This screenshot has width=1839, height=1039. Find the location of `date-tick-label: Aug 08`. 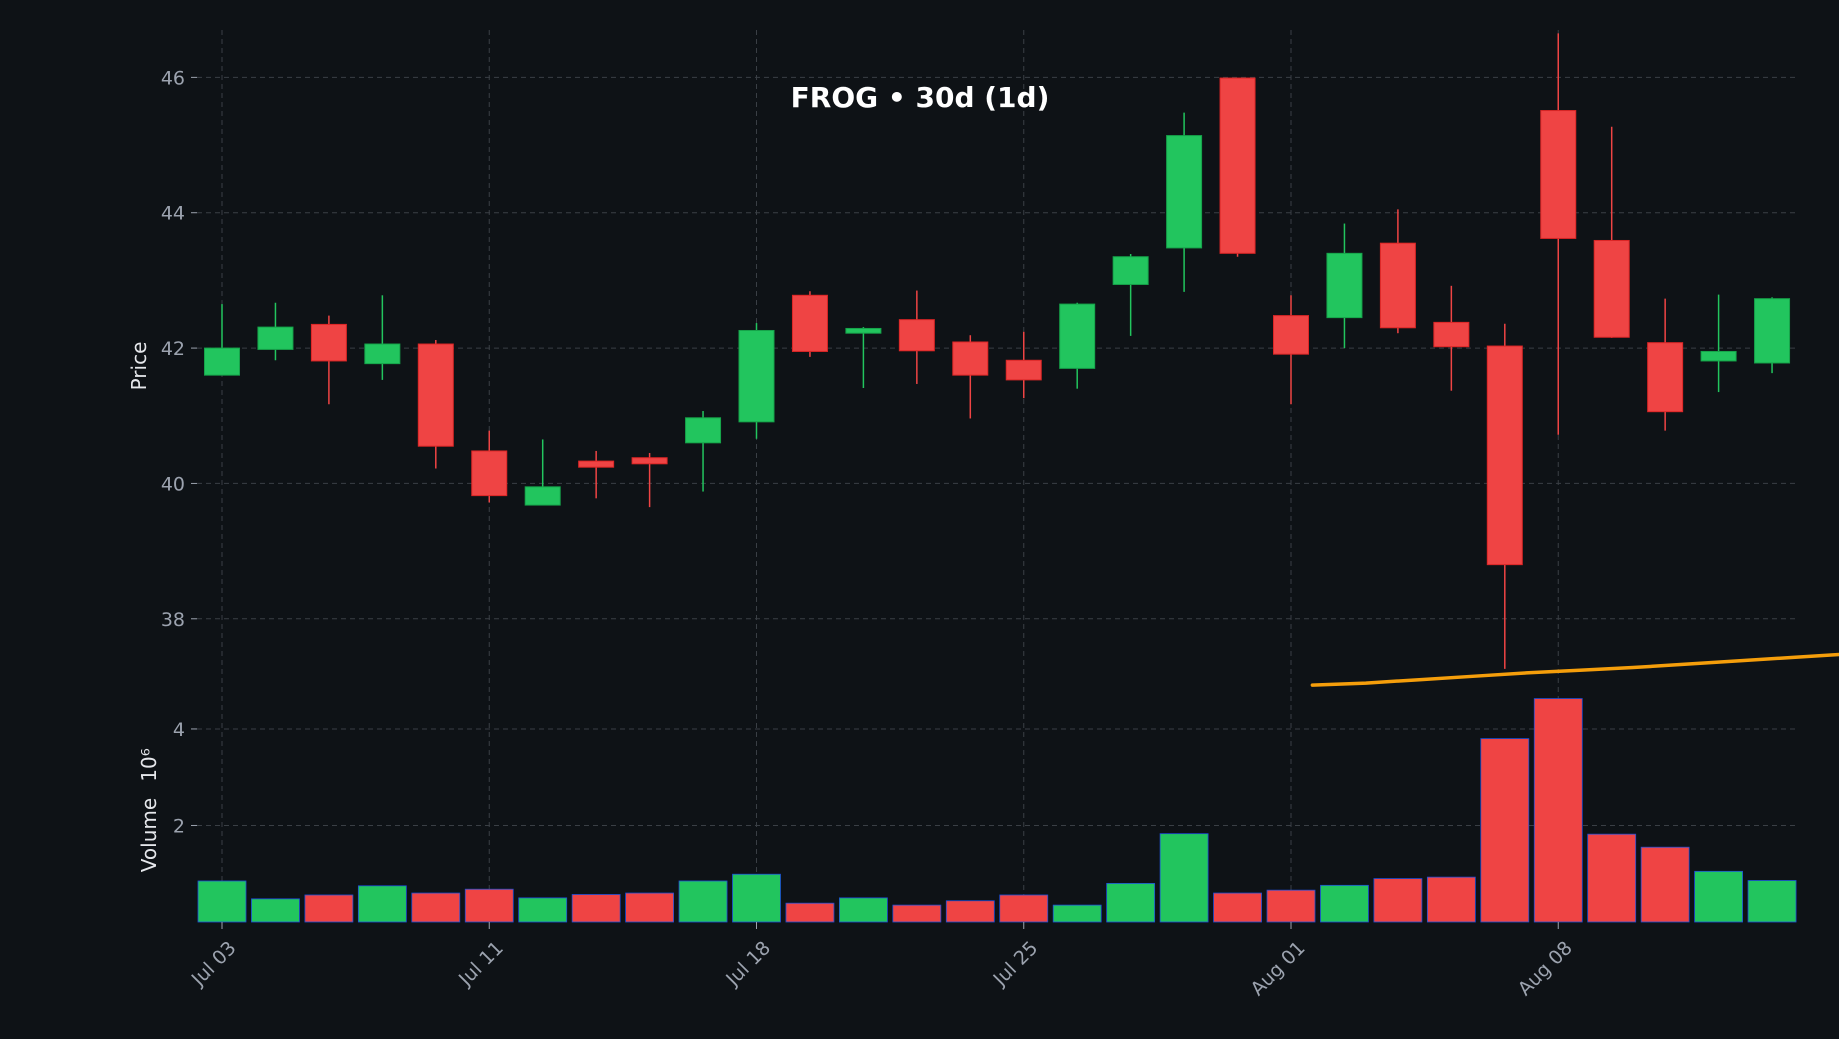

date-tick-label: Aug 08 is located at coordinates (1545, 968).